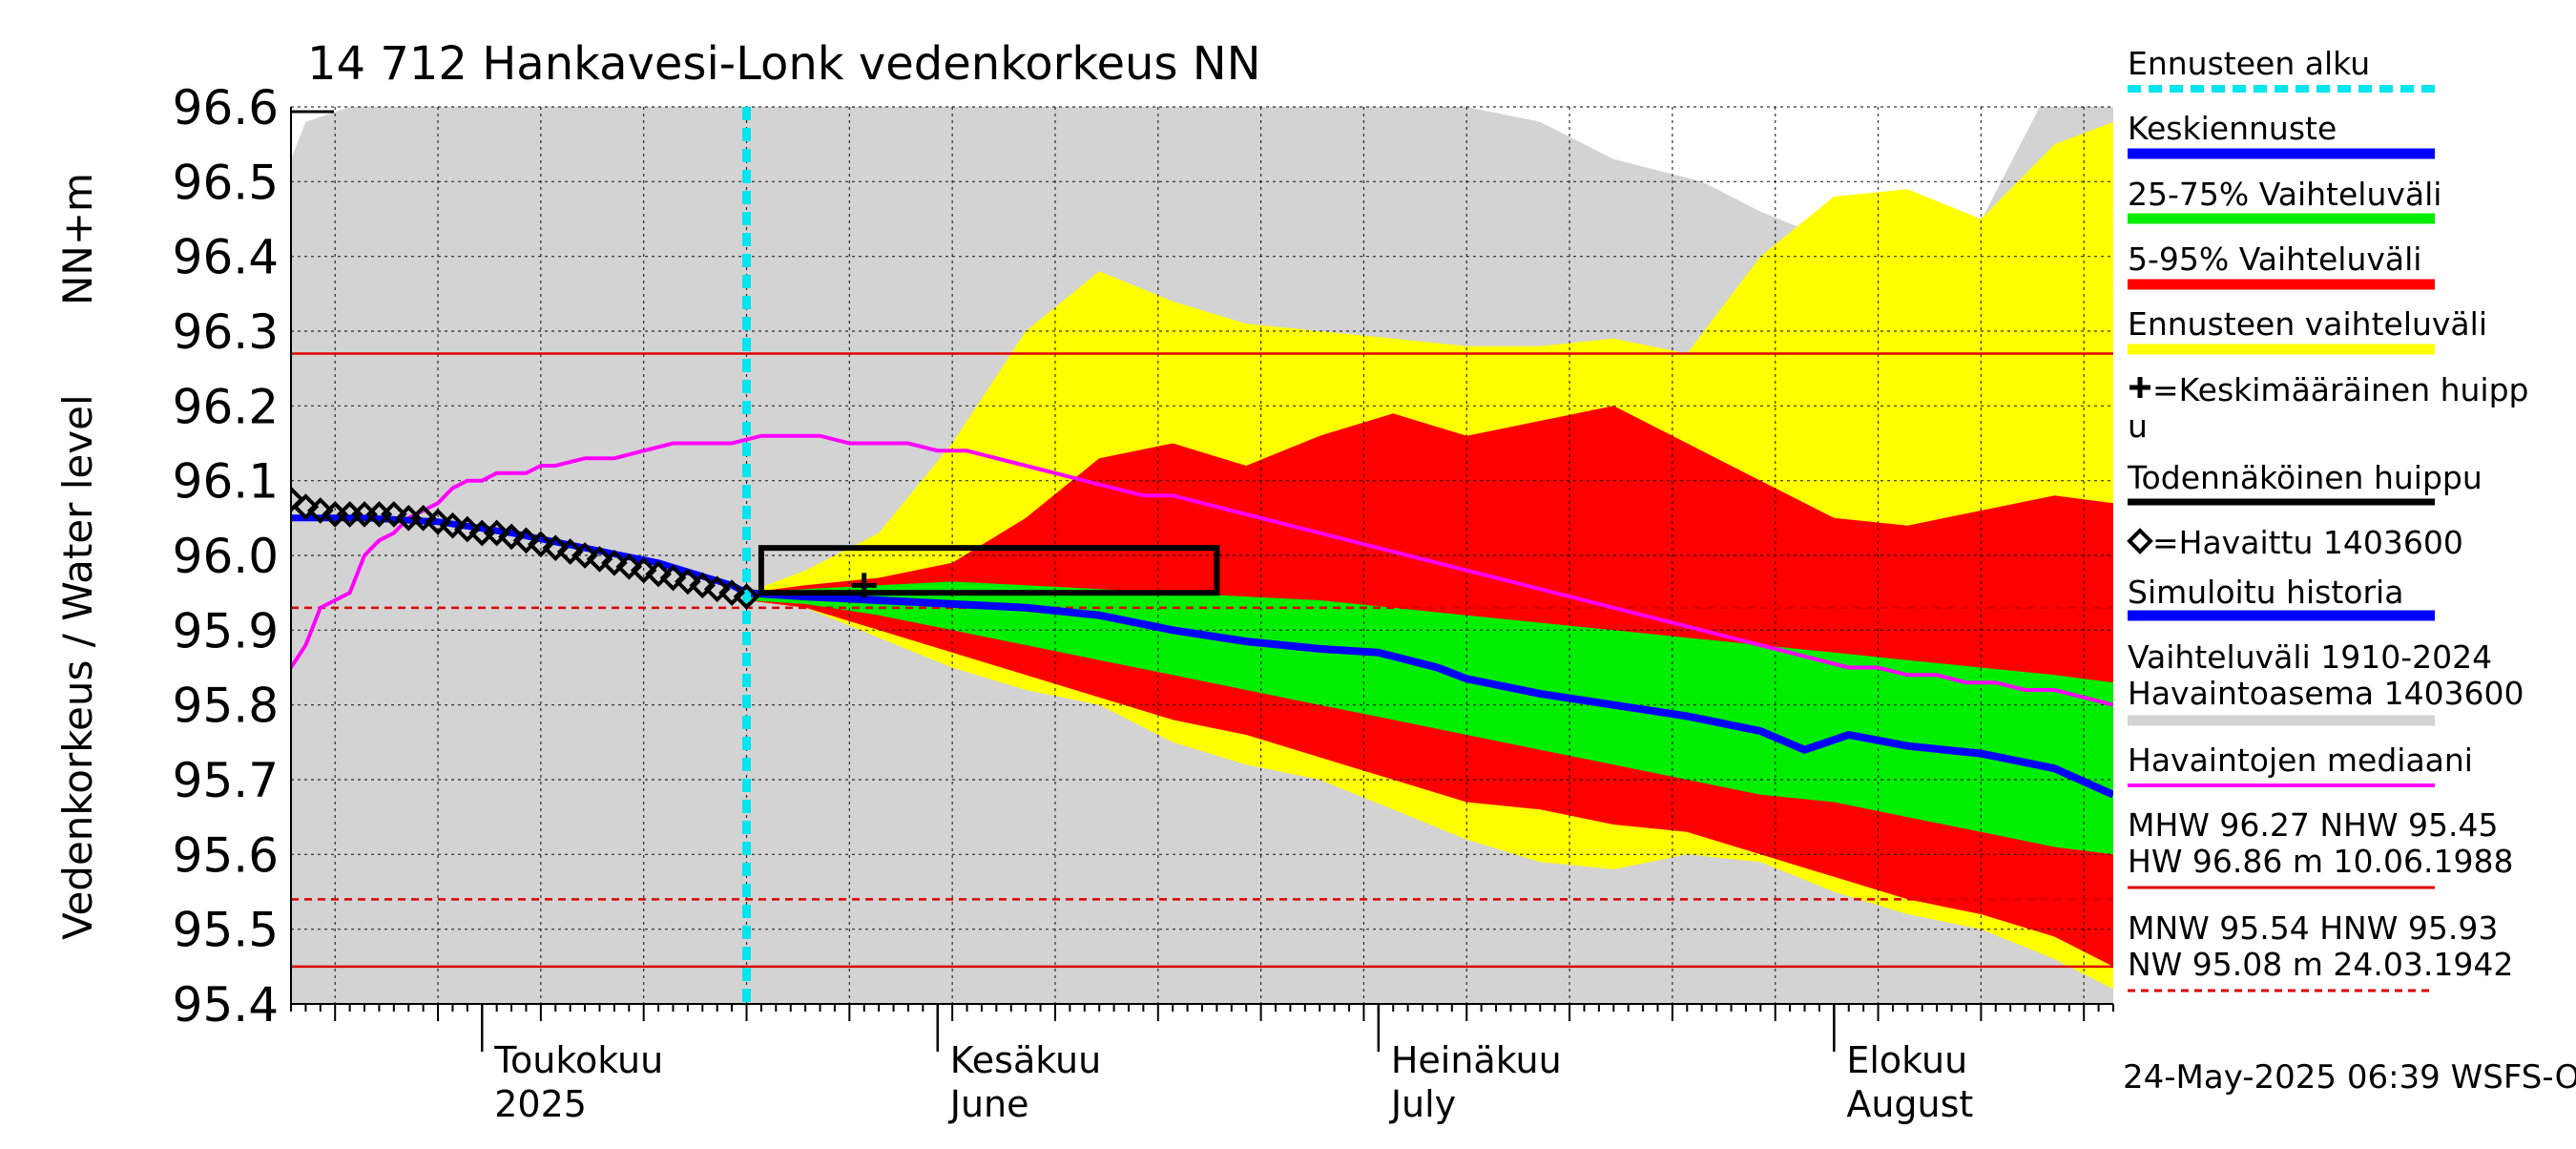  I want to click on y-tick-label: 95.4, so click(226, 1005).